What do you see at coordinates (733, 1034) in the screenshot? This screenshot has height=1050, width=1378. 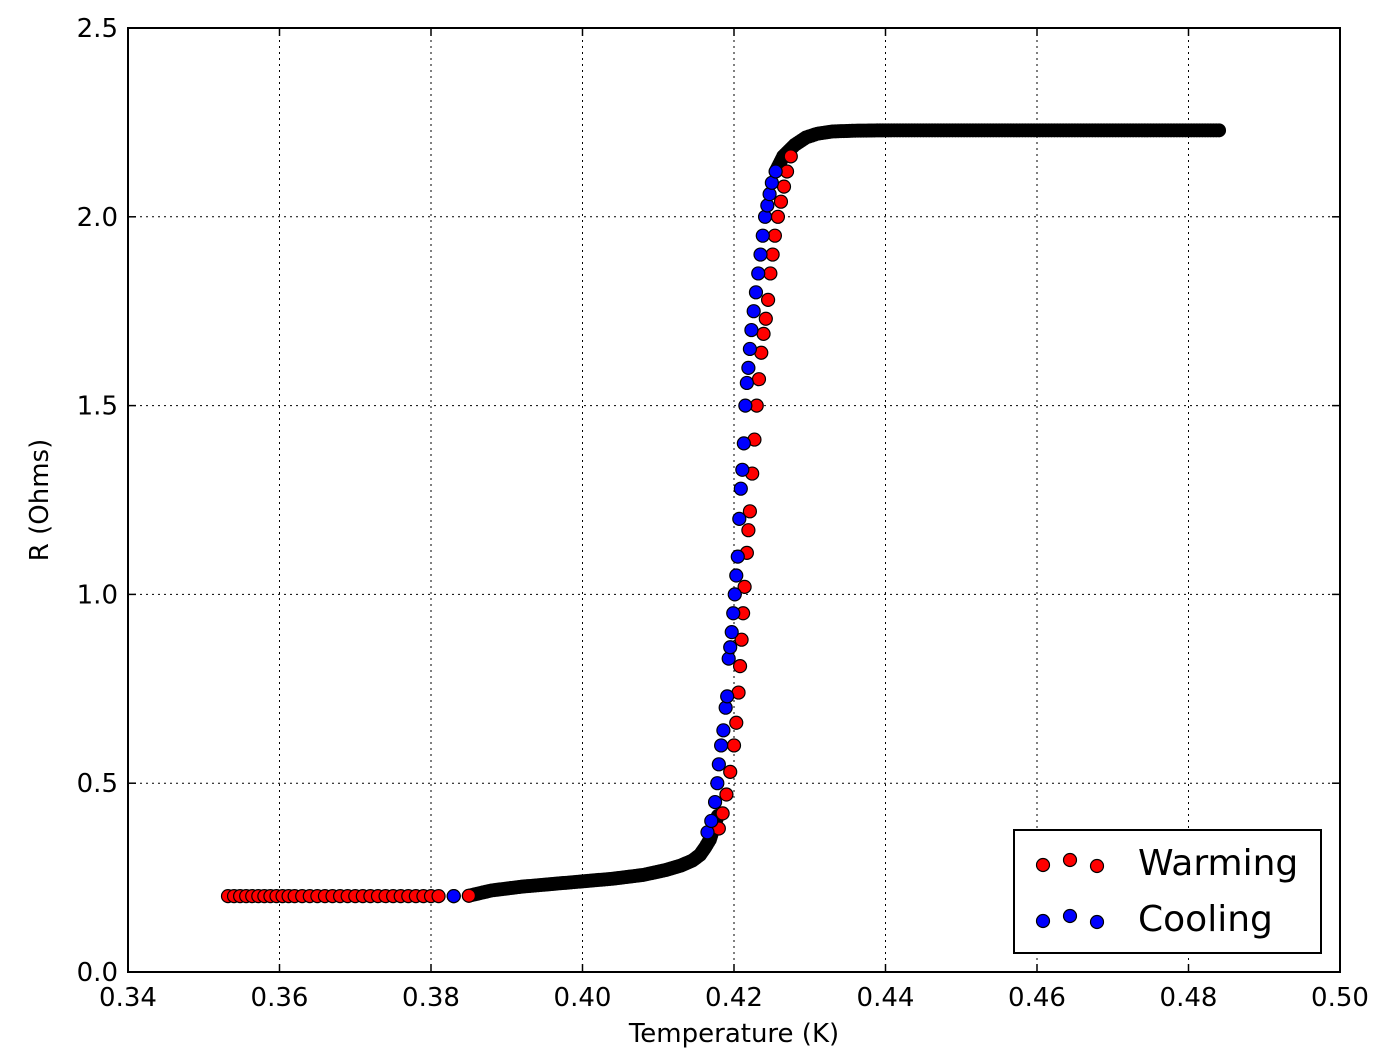 I see `x-axis-label: Temperature (K)` at bounding box center [733, 1034].